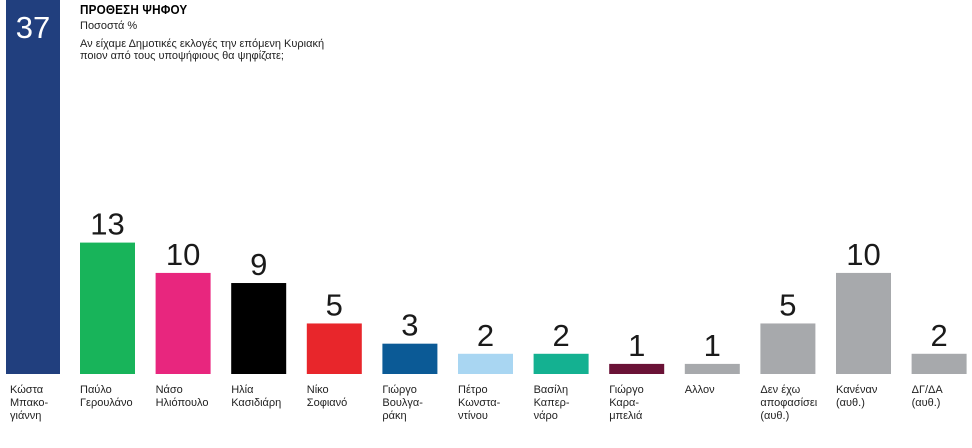 This screenshot has width=972, height=448. What do you see at coordinates (789, 403) in the screenshot?
I see `category-label-10: Δεν έχω αποφασίσει (αυθ.)` at bounding box center [789, 403].